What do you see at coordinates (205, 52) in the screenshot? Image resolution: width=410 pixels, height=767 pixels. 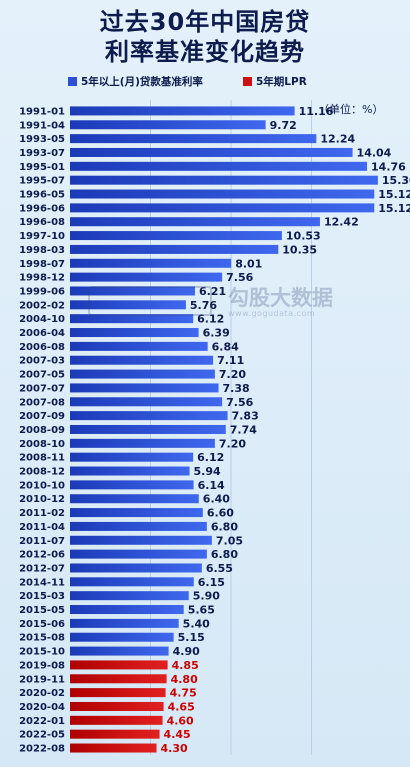 I see `chart-title-line-2: 利率基准变化趋势` at bounding box center [205, 52].